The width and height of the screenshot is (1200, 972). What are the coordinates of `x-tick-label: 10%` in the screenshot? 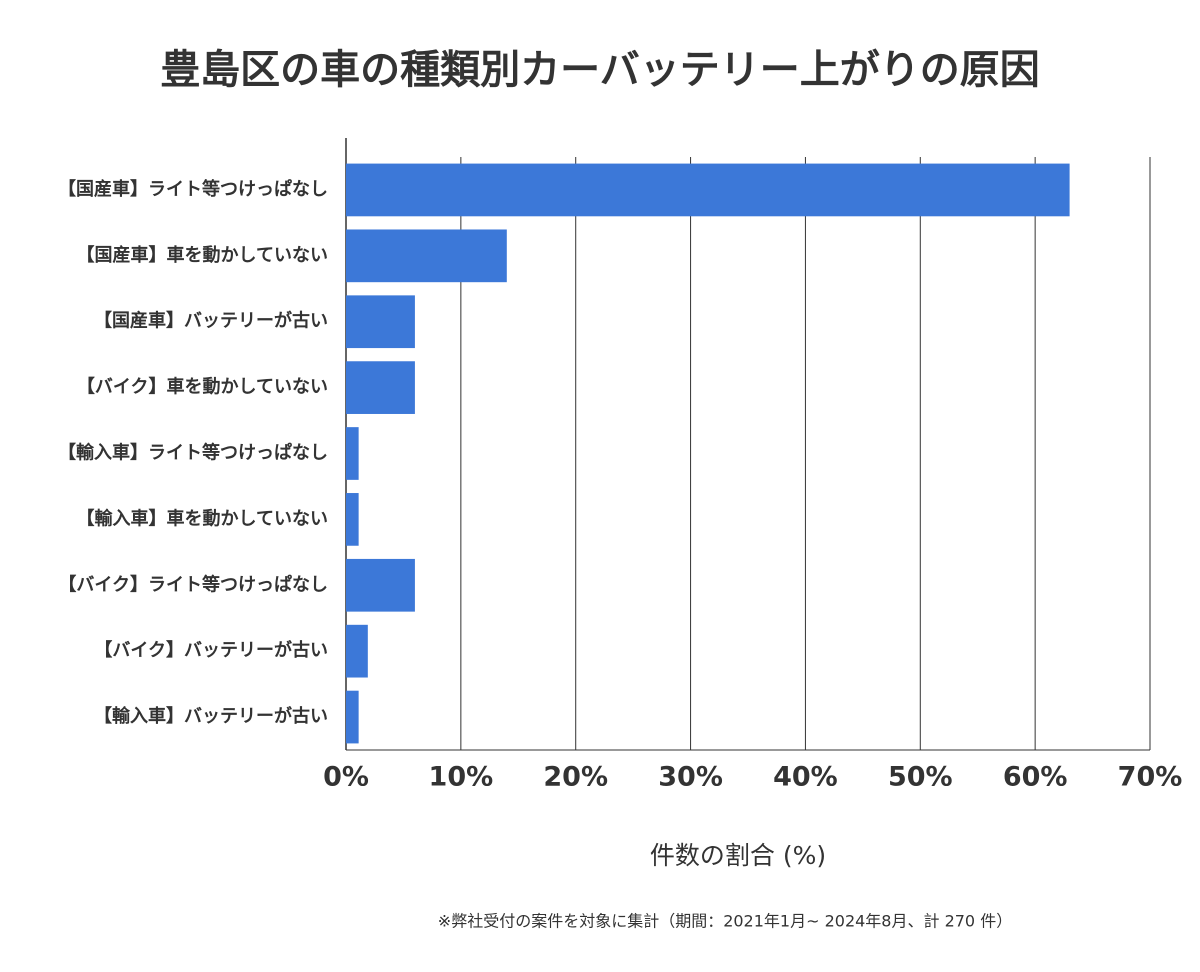 It's located at (461, 777).